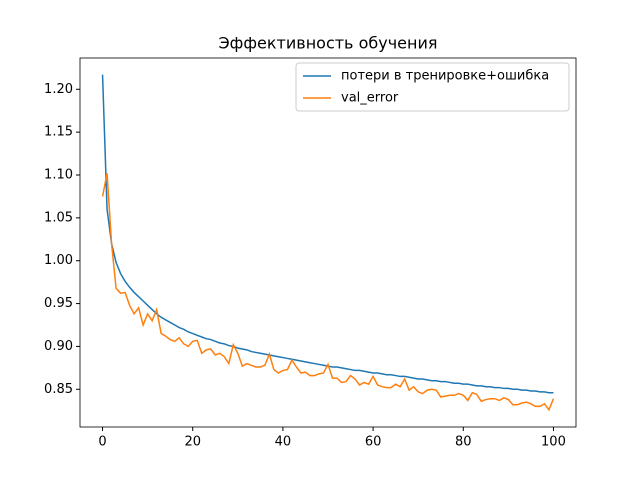 The image size is (640, 480). Describe the element at coordinates (58, 132) in the screenshot. I see `y-tick-label: 1.15` at that location.